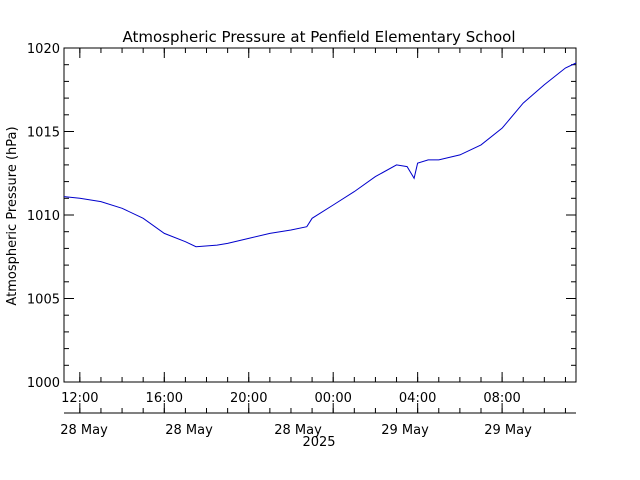 This screenshot has width=640, height=480. Describe the element at coordinates (501, 398) in the screenshot. I see `x-tick-label: 08:00` at that location.